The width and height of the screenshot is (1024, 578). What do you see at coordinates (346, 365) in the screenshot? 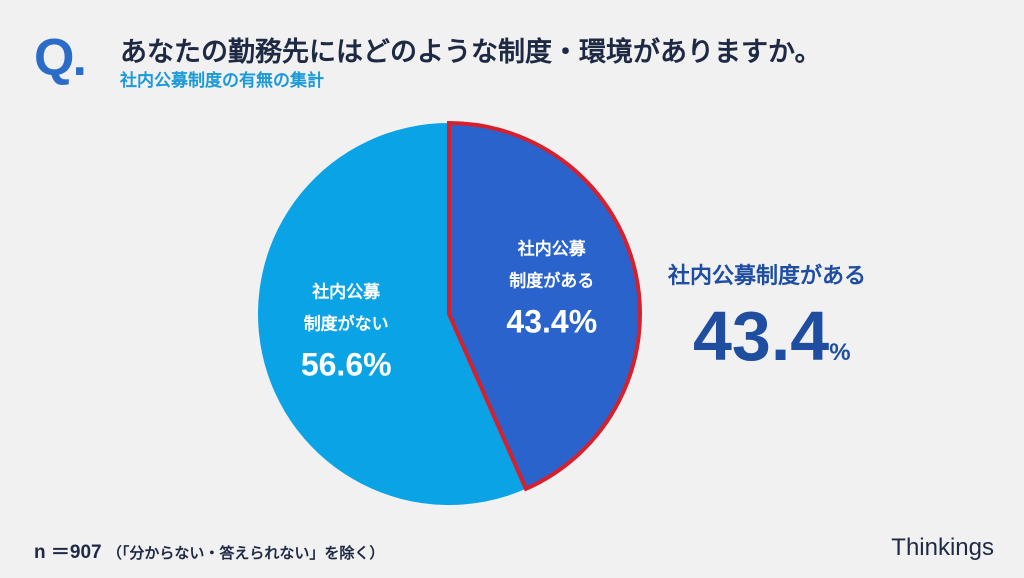
I see `slice-value-label-1: 56.6%` at bounding box center [346, 365].